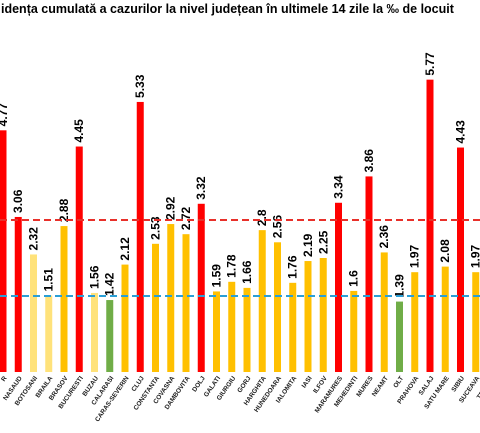 The height and width of the screenshot is (433, 480). Describe the element at coordinates (4, 379) in the screenshot. I see `x-tick-label: R` at that location.